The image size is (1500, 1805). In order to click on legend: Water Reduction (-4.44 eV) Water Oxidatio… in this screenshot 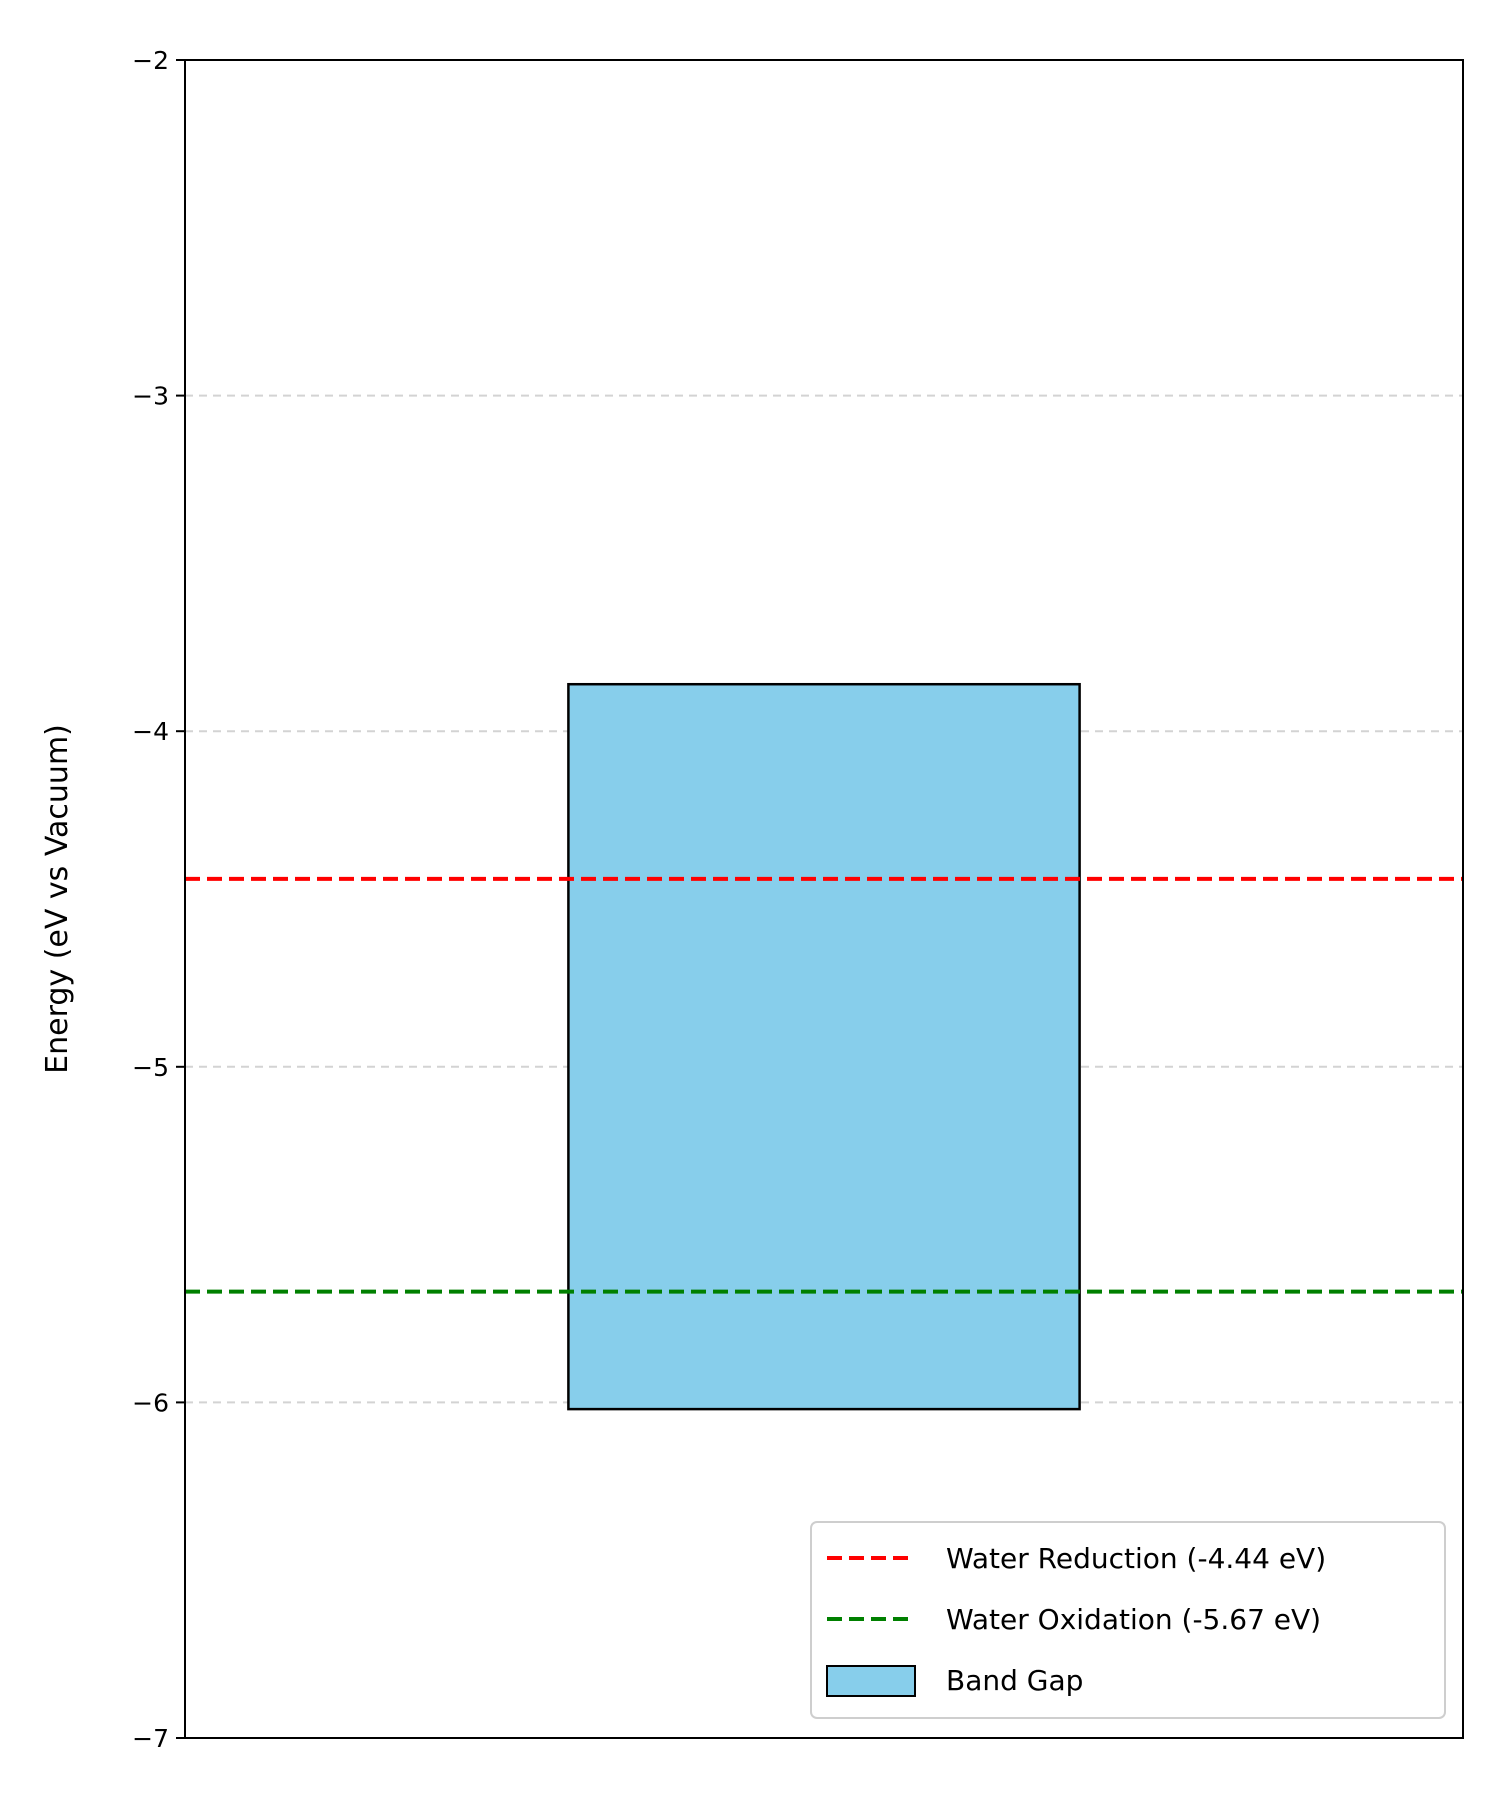, I will do `click(1128, 1620)`.